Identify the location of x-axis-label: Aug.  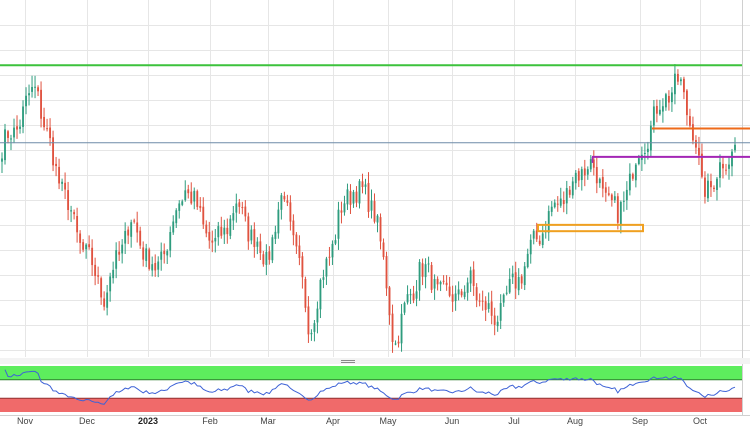
(575, 421).